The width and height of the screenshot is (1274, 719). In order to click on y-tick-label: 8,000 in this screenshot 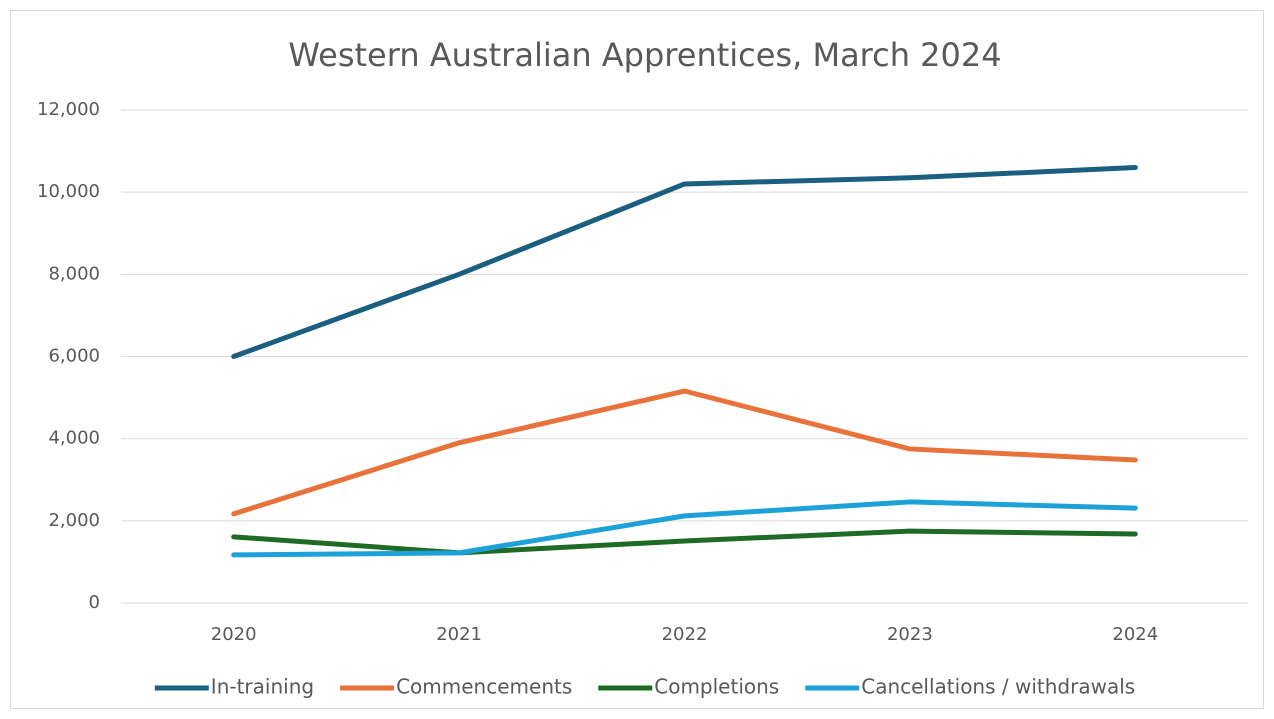, I will do `click(74, 273)`.